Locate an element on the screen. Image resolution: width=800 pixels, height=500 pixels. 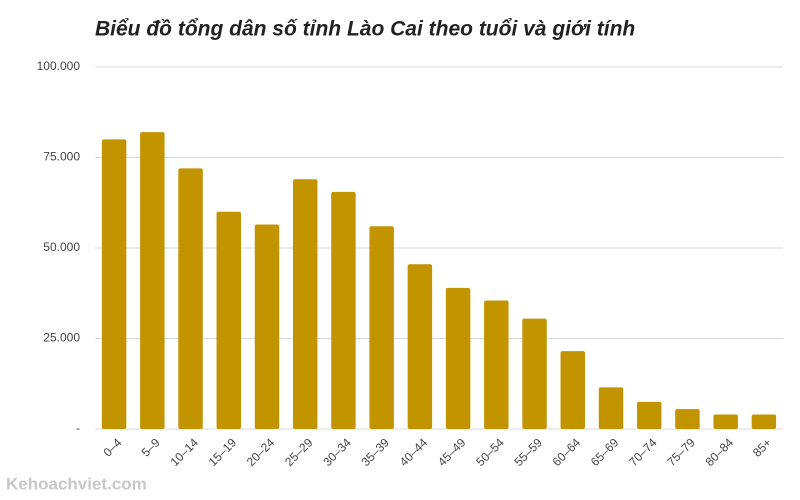
watermark: Kehoachviet.com is located at coordinates (76, 483).